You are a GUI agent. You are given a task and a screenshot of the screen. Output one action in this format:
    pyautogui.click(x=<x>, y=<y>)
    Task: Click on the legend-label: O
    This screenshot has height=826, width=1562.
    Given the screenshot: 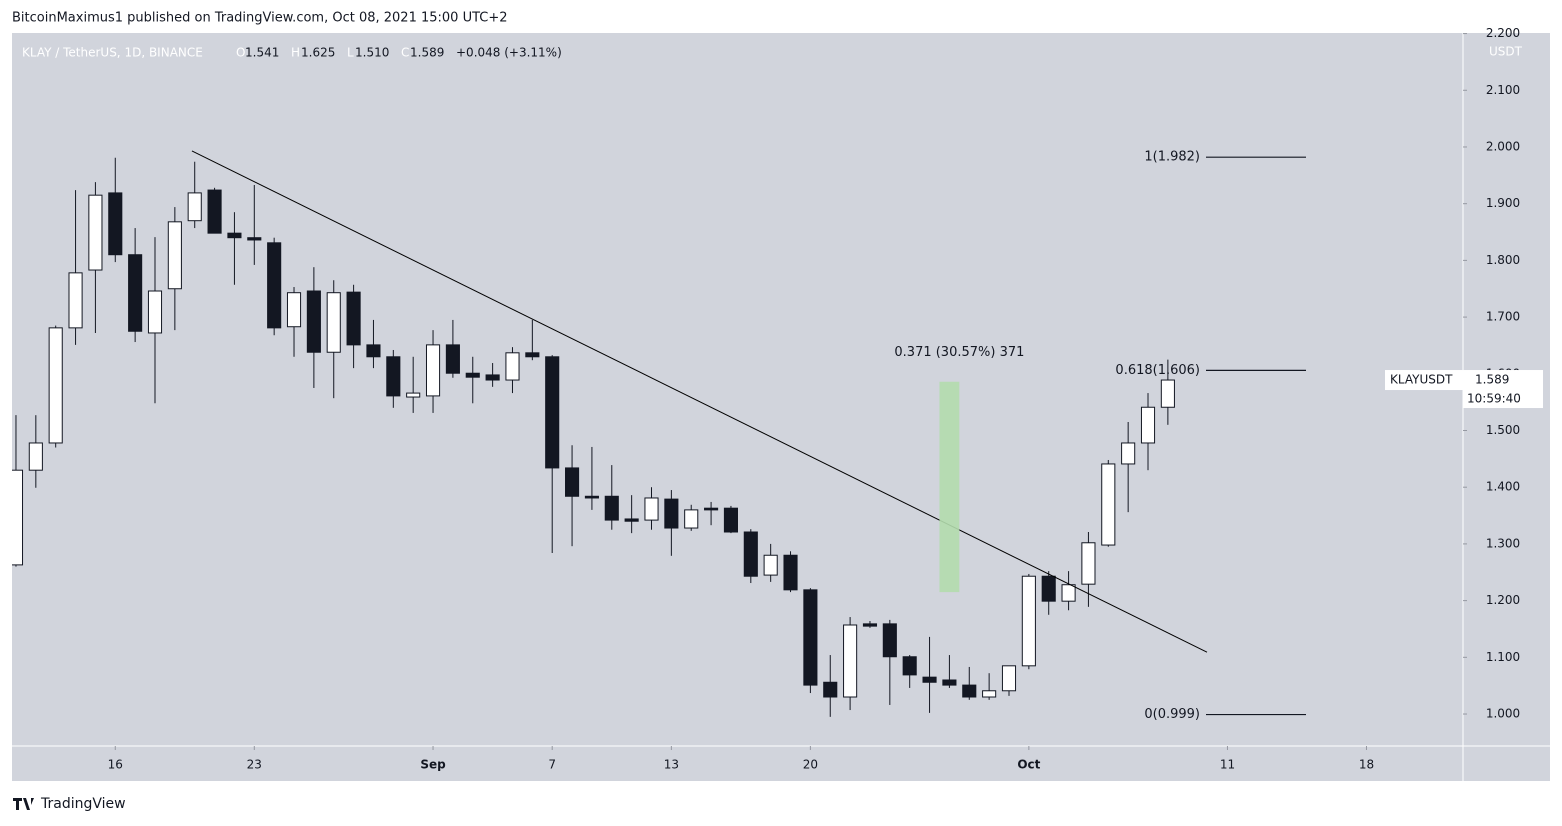 What is the action you would take?
    pyautogui.click(x=240, y=53)
    